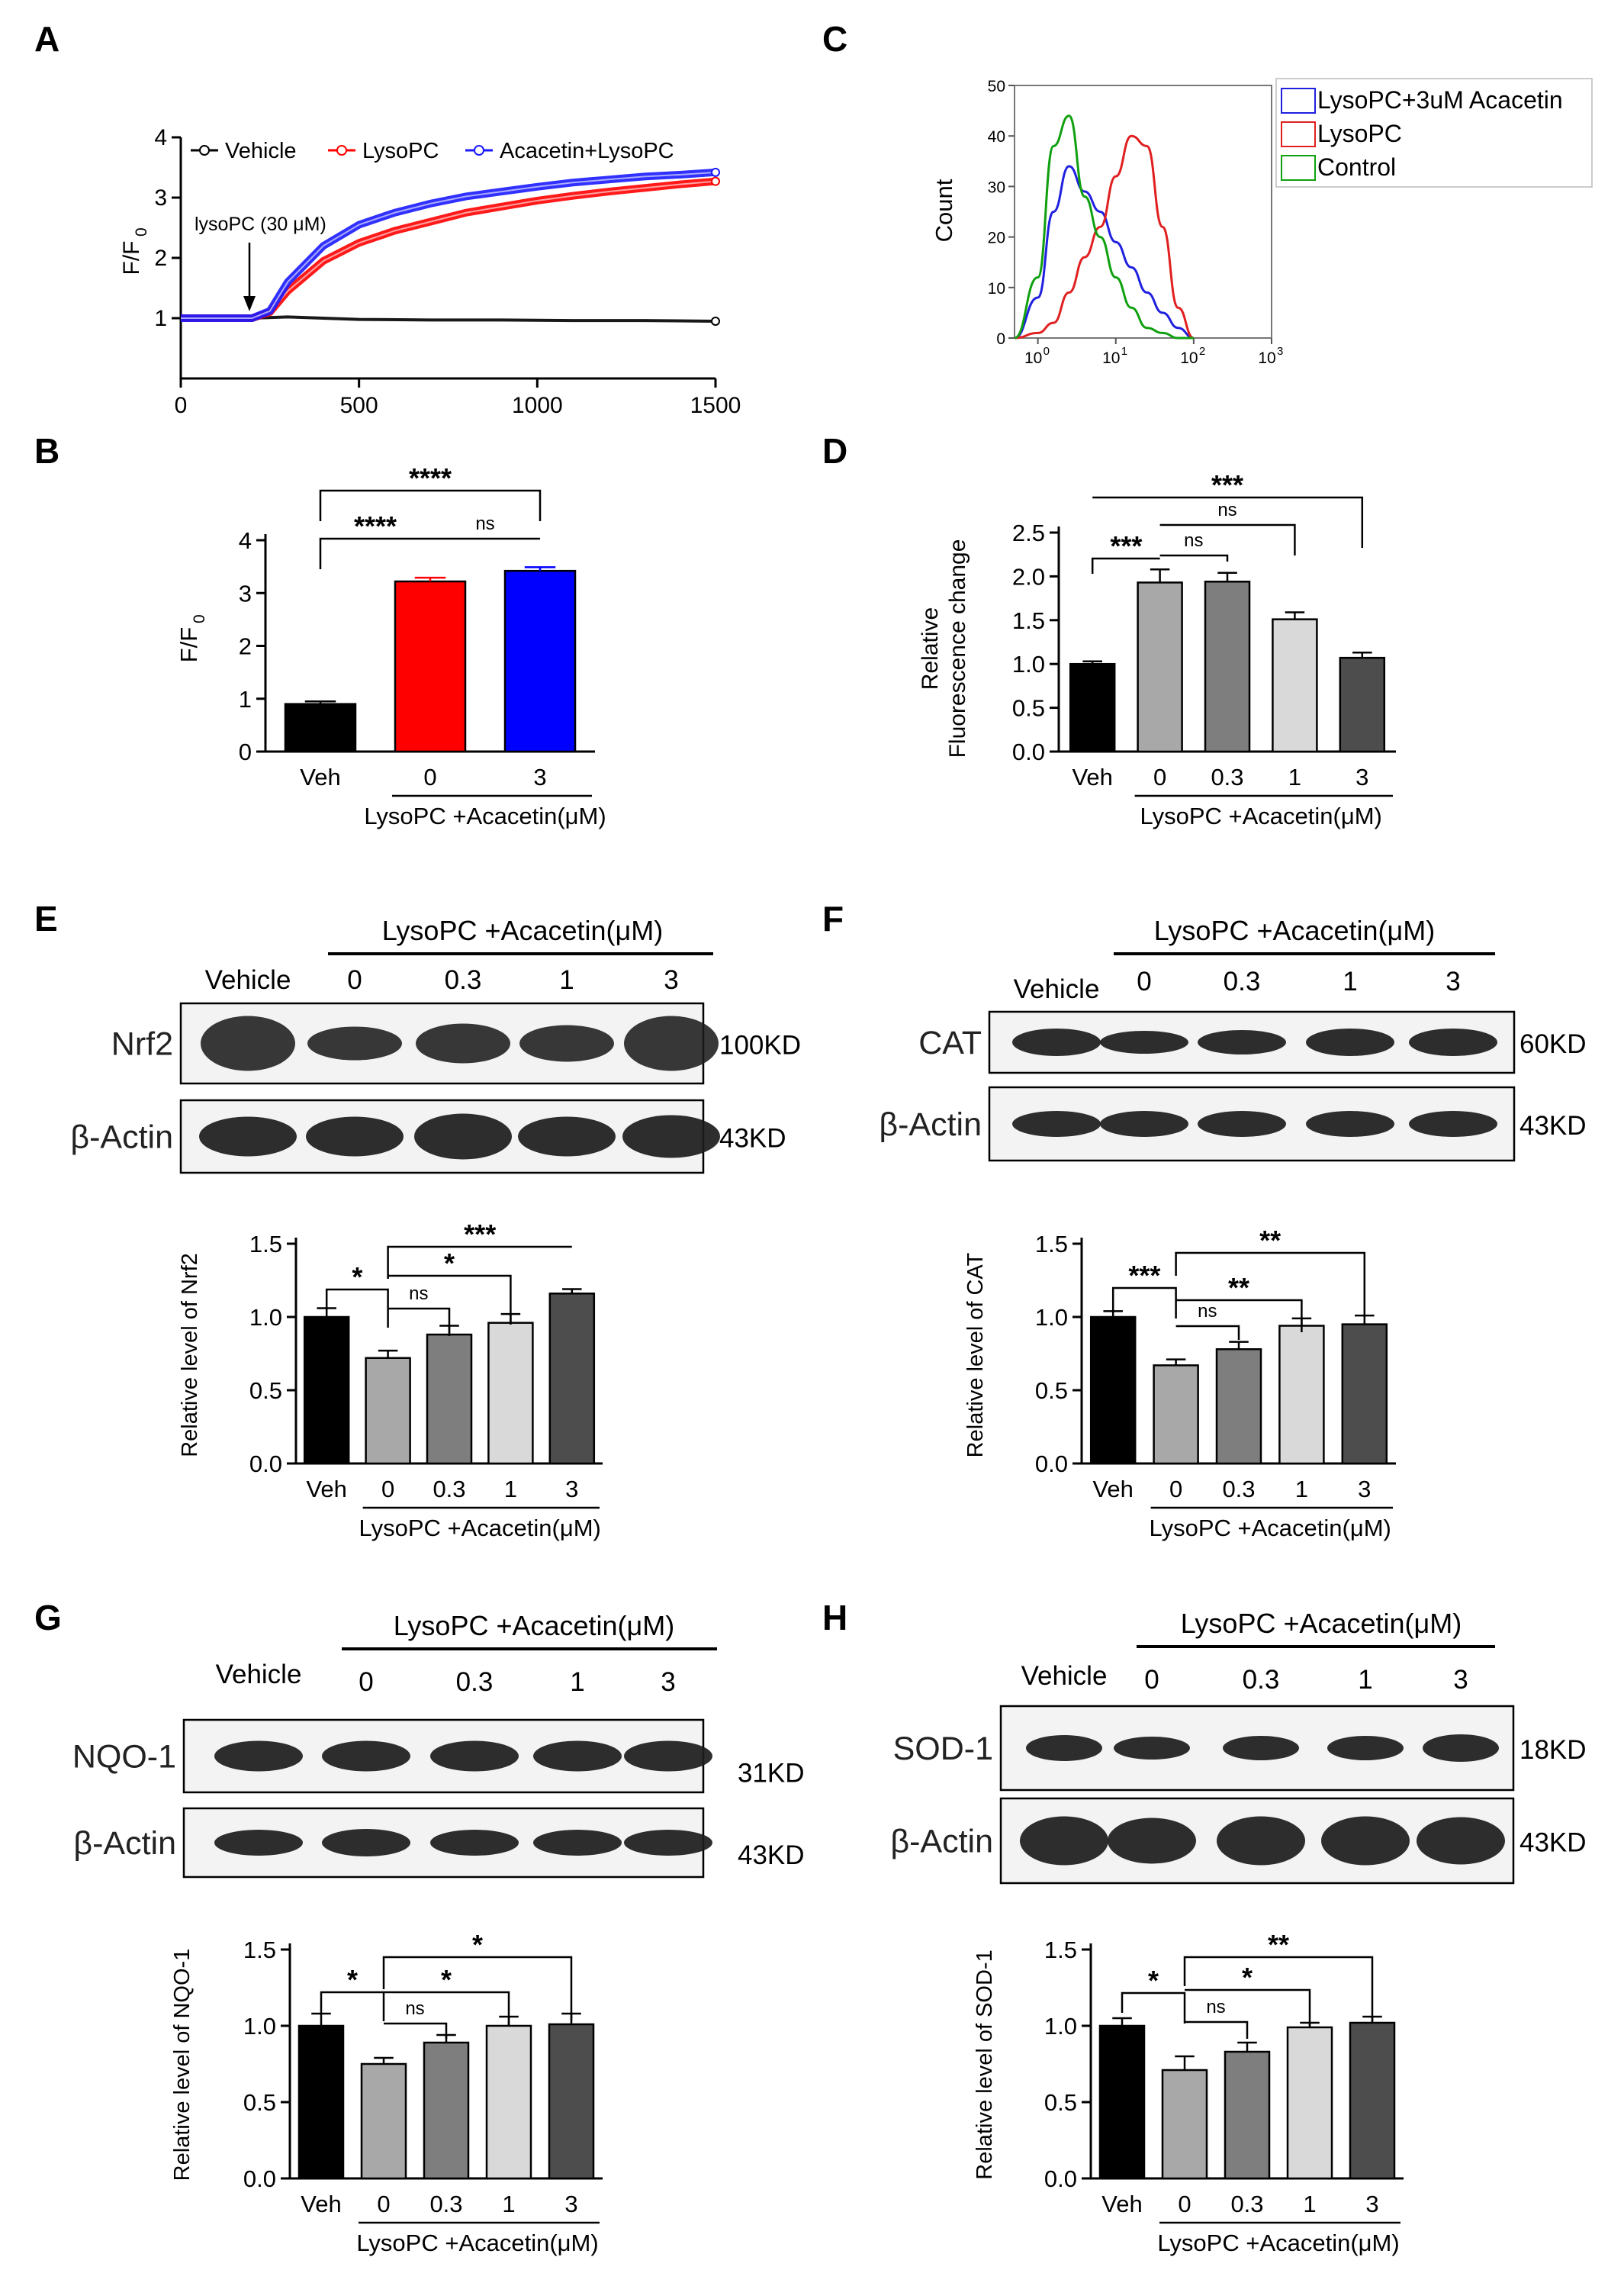 This screenshot has width=1624, height=2286. What do you see at coordinates (1047, 352) in the screenshot?
I see `x-tick-exponent: 0` at bounding box center [1047, 352].